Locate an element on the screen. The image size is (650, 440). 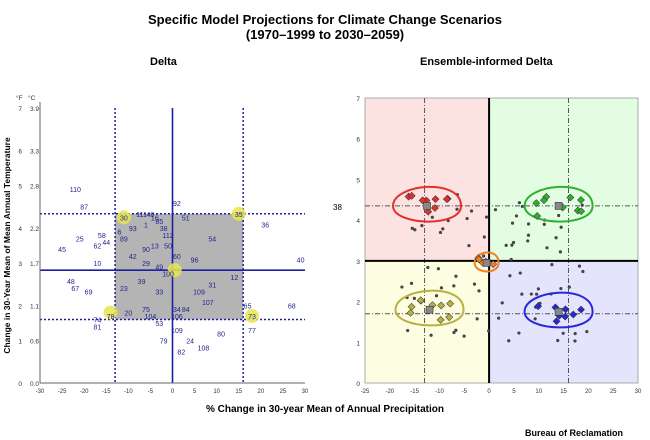
quadrant-cool-dry is located at coordinates (427, 321).